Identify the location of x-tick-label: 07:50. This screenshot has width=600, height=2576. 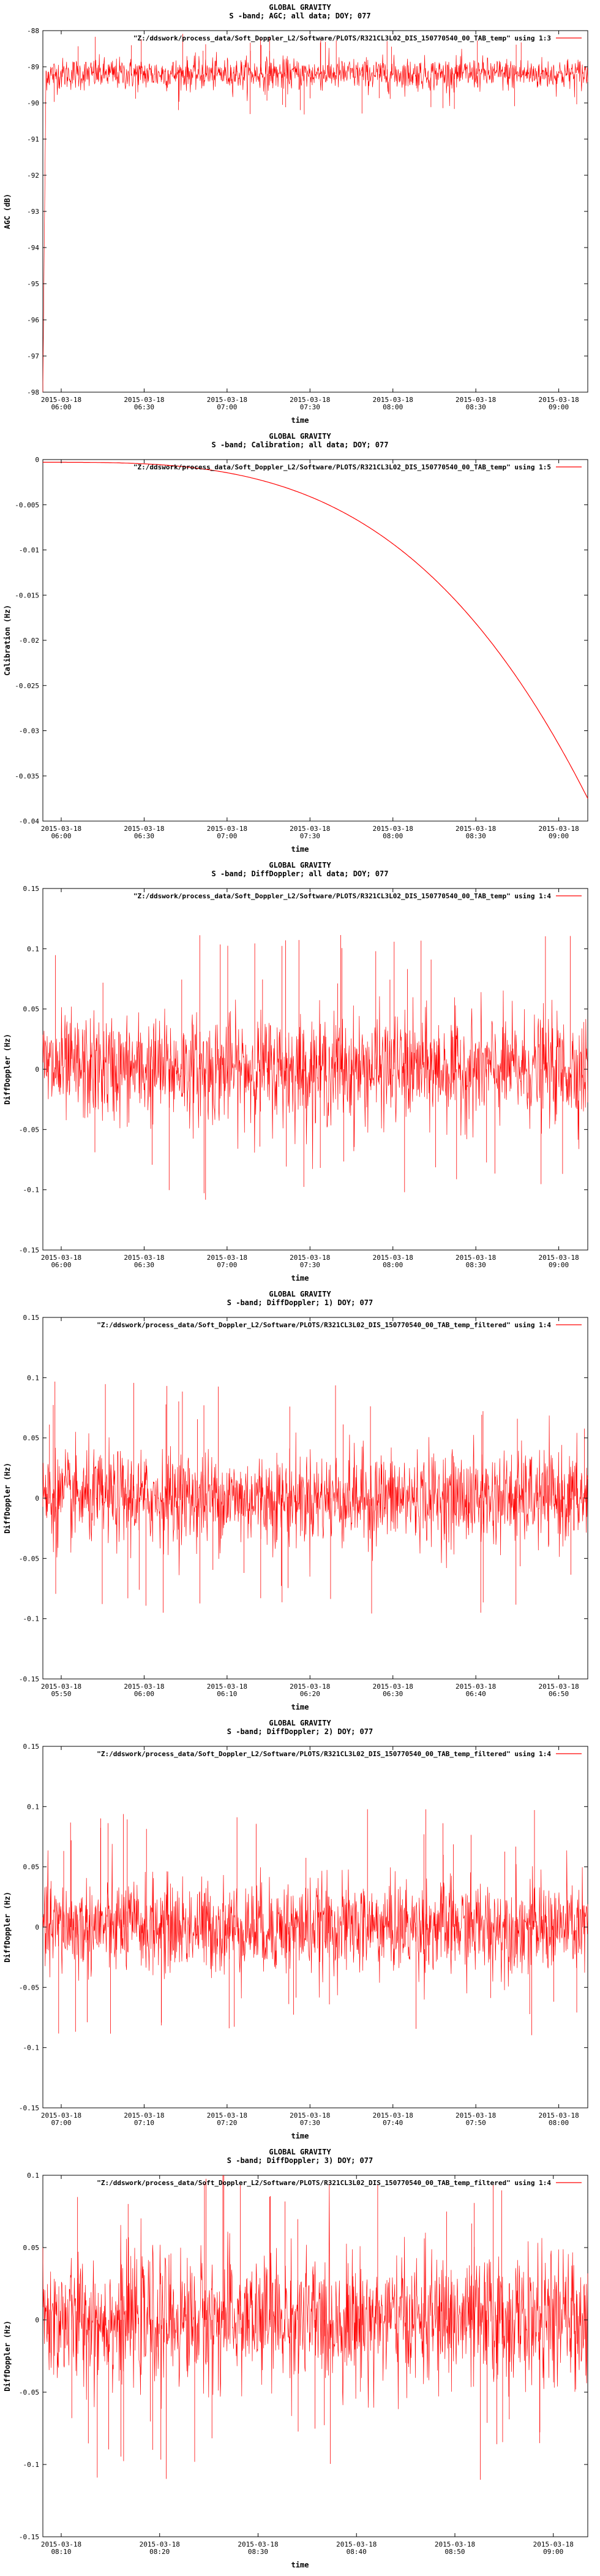
(476, 2123).